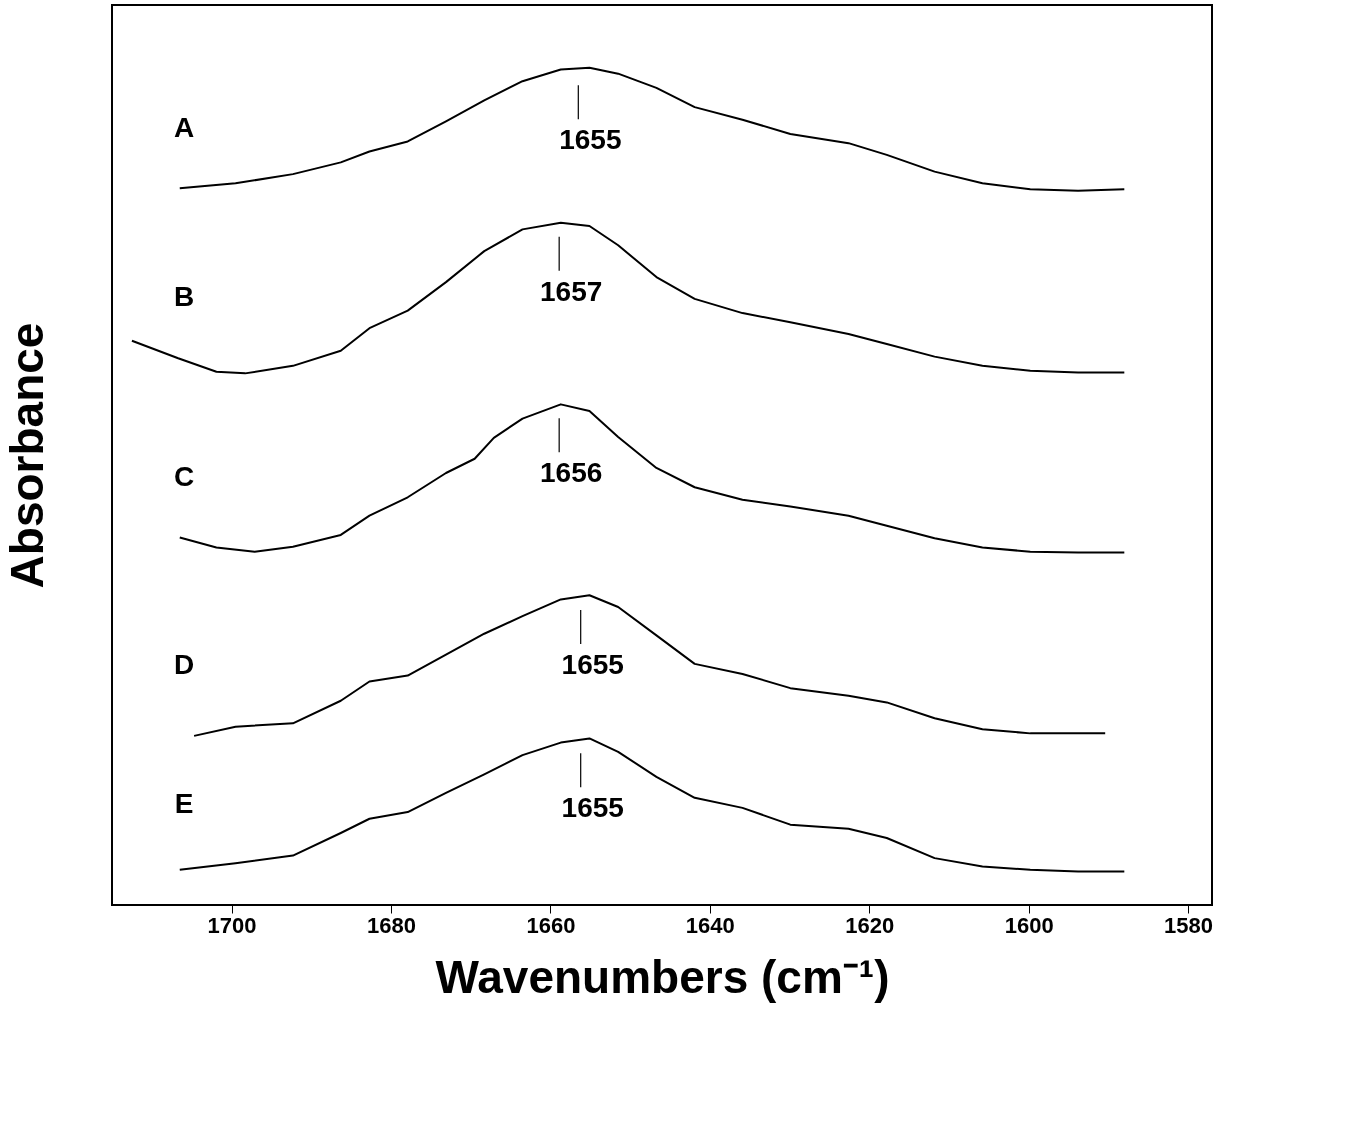  Describe the element at coordinates (391, 925) in the screenshot. I see `x-tick-label: 1680` at that location.